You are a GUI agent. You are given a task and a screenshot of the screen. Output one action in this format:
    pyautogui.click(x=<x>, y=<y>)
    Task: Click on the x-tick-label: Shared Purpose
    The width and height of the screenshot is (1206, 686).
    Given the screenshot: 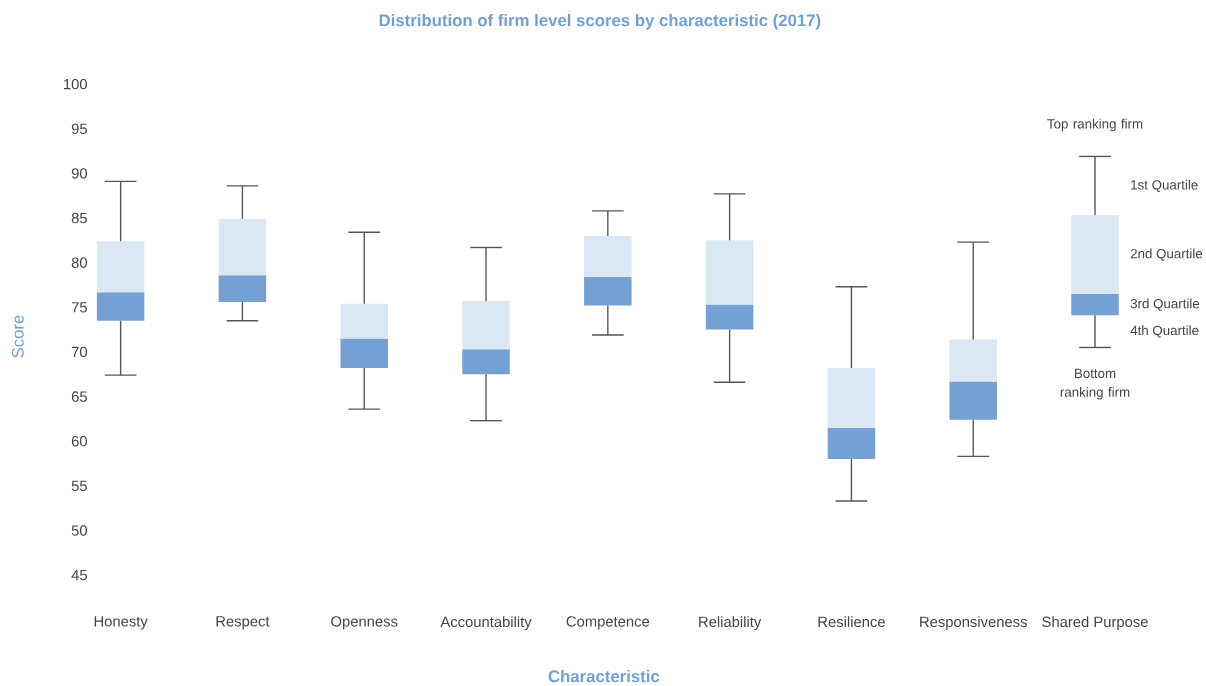 What is the action you would take?
    pyautogui.click(x=1095, y=623)
    